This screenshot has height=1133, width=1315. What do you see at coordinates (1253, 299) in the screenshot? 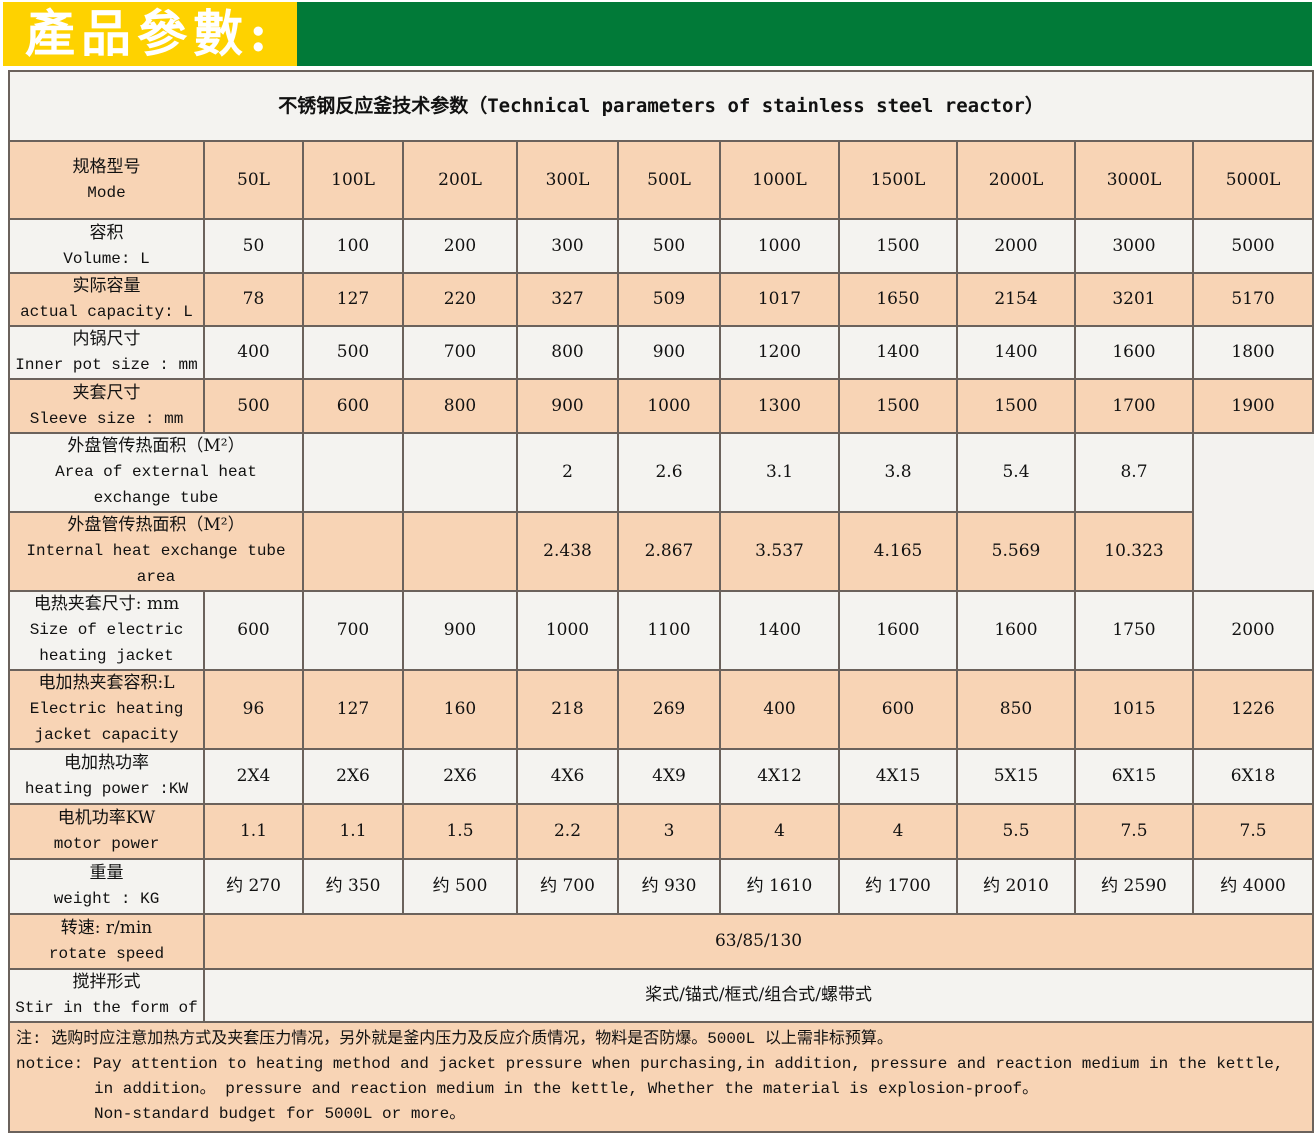
I see `value-cell: 5170` at bounding box center [1253, 299].